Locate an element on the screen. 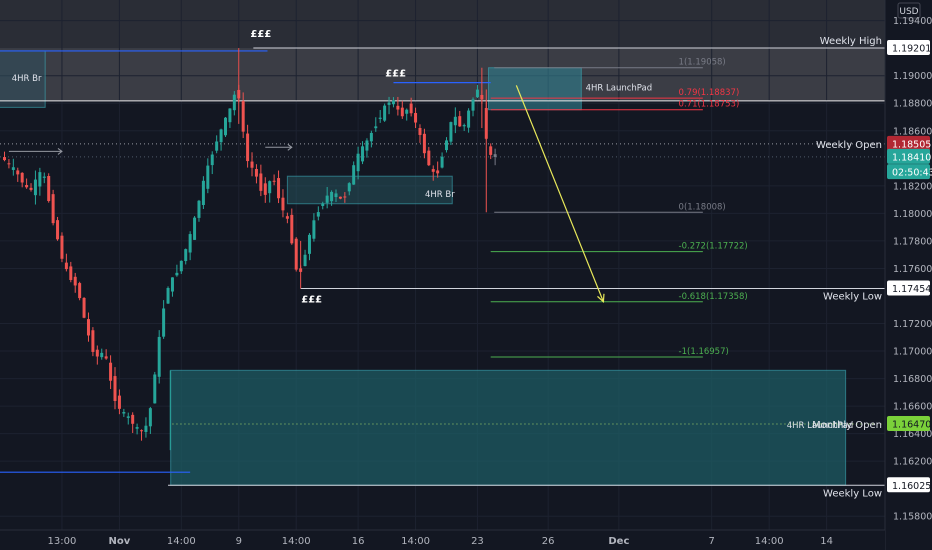  price-tick: 1.17000 is located at coordinates (912, 352).